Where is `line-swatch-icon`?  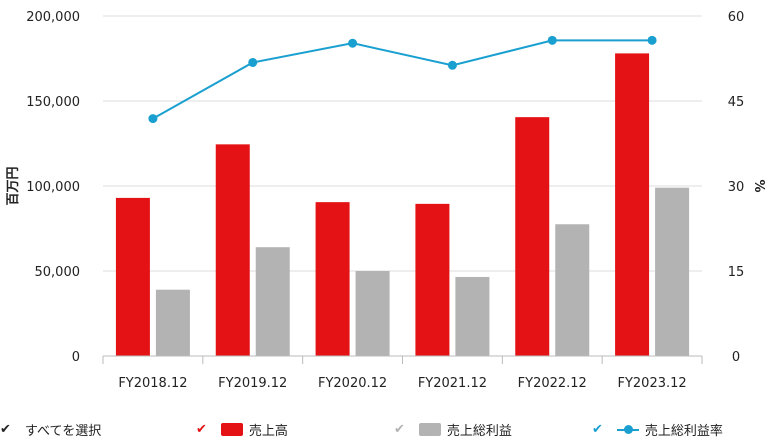
line-swatch-icon is located at coordinates (627, 429).